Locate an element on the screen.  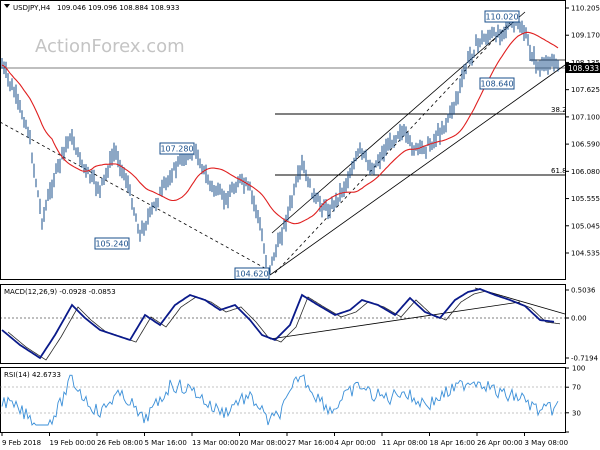
y-tick-label: 105.555 is located at coordinates (585, 199).